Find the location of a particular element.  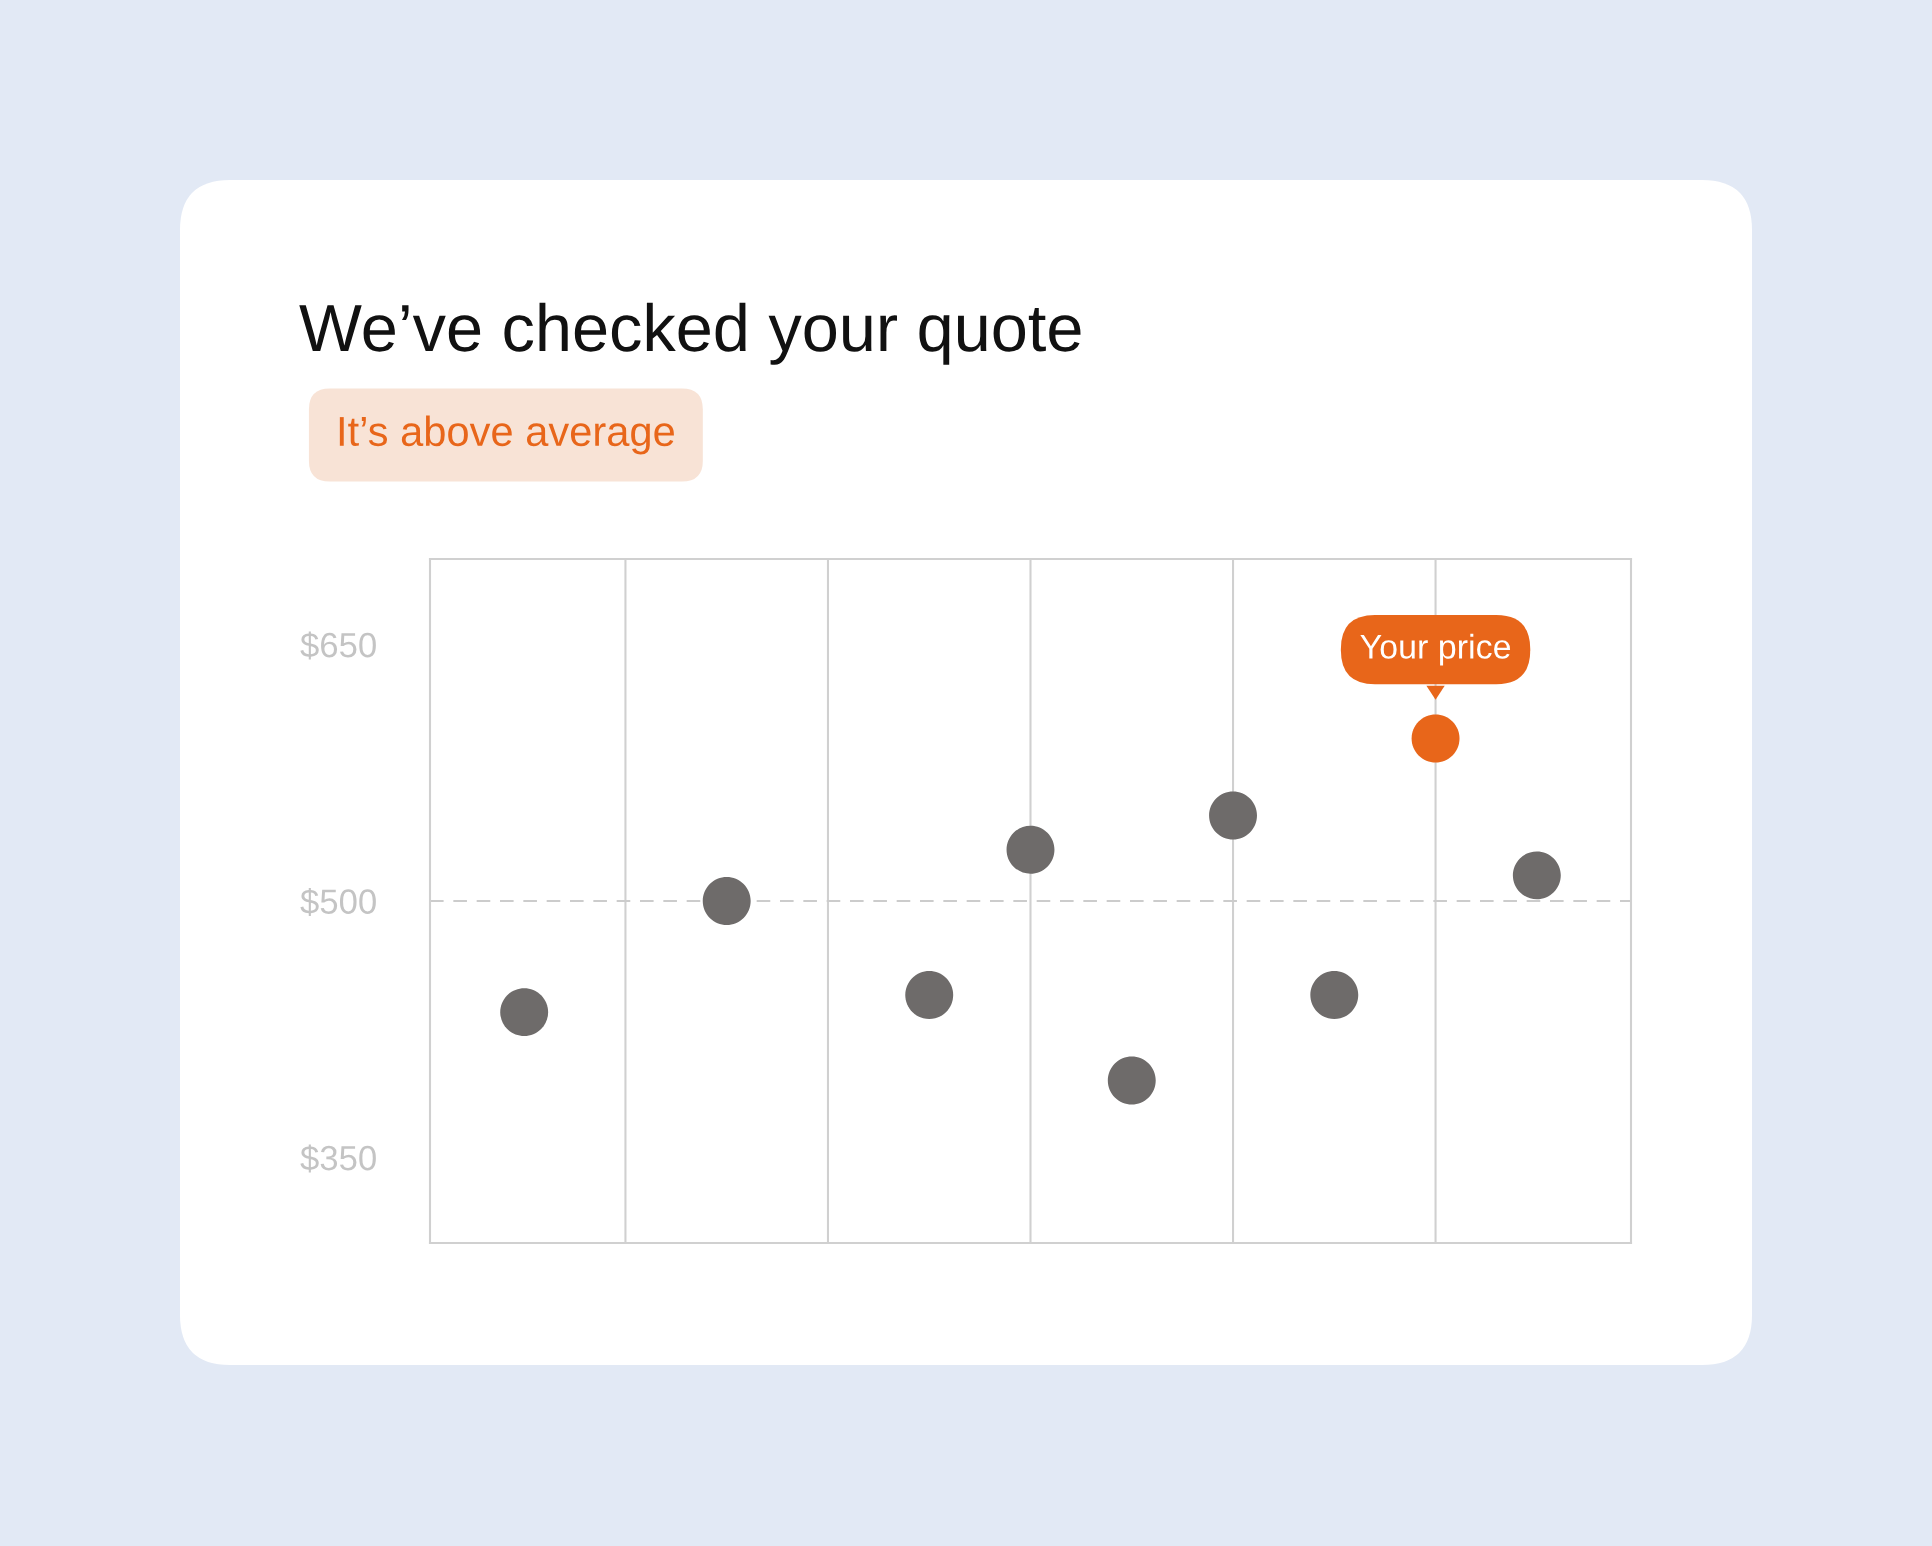

y-tick-label: $650 is located at coordinates (338, 645).